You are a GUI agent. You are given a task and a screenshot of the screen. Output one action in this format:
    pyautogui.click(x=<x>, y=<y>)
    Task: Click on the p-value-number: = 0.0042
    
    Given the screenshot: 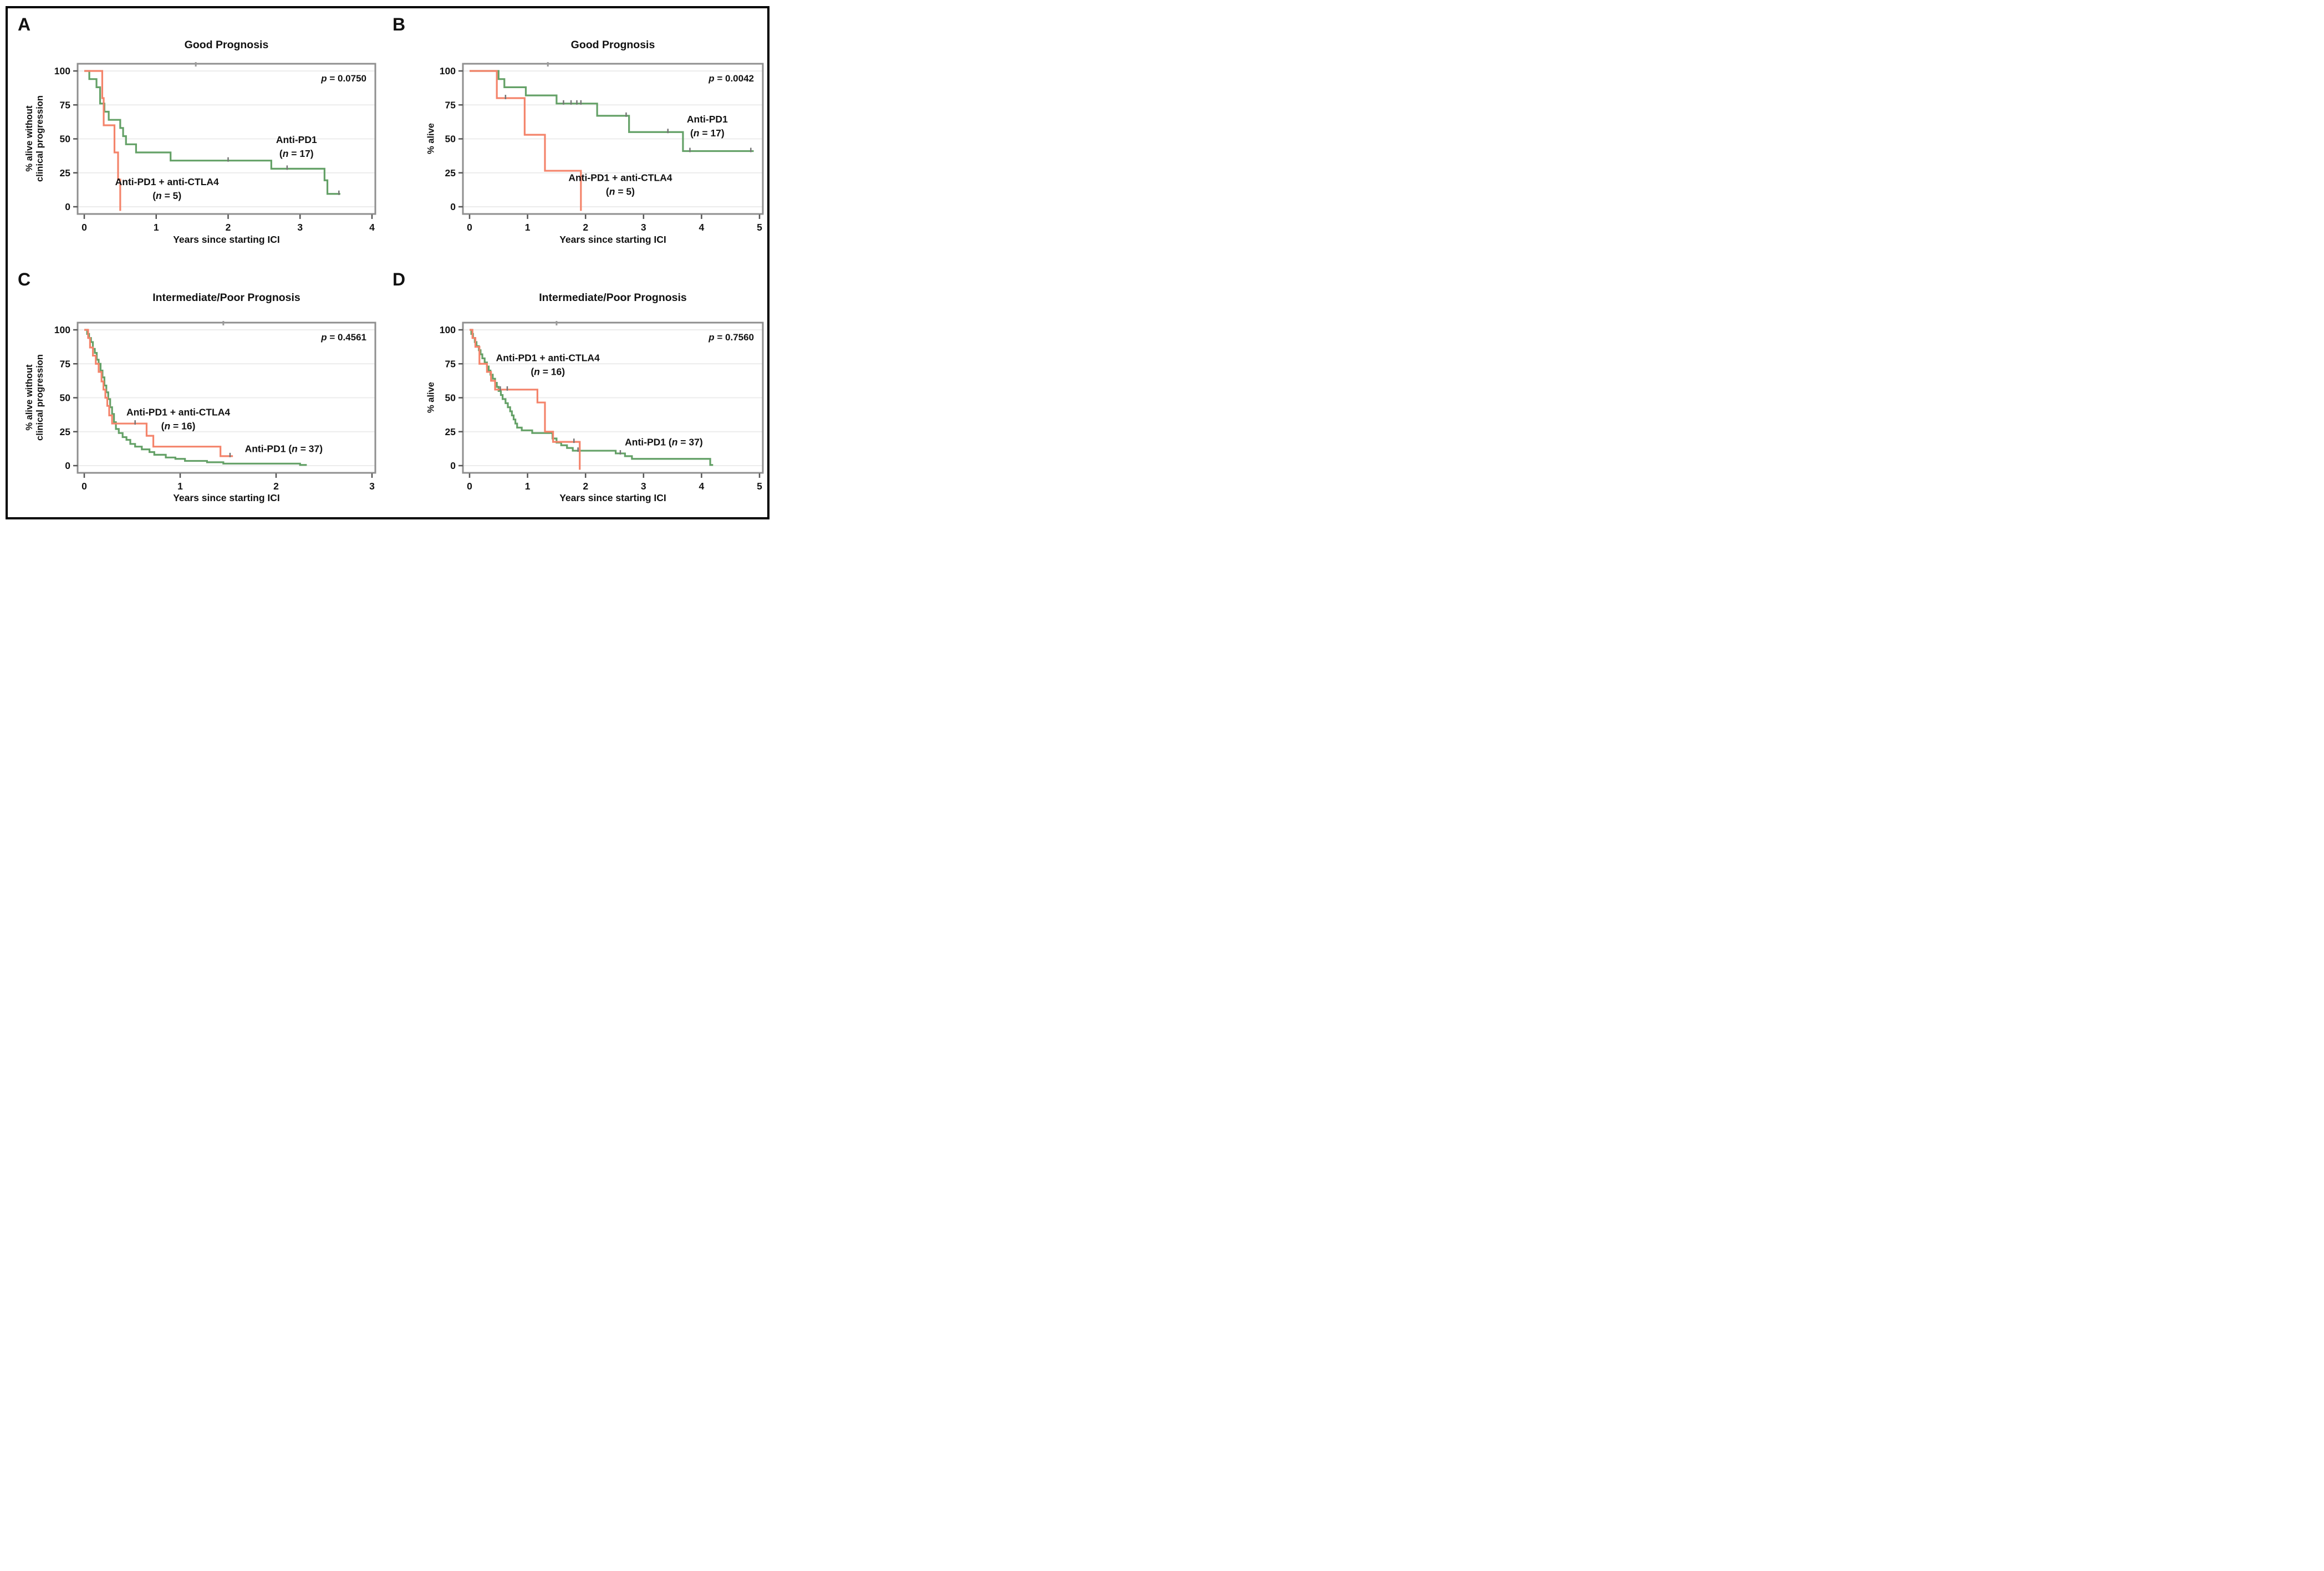 What is the action you would take?
    pyautogui.click(x=734, y=78)
    